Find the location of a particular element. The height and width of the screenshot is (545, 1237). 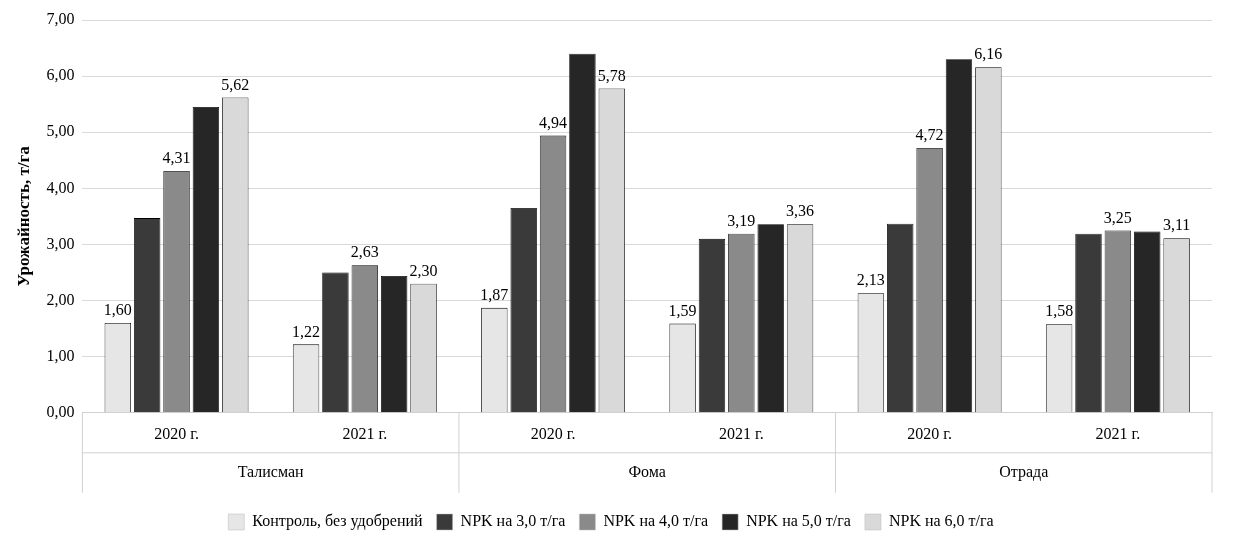

data-label: 1,87 is located at coordinates (494, 295).